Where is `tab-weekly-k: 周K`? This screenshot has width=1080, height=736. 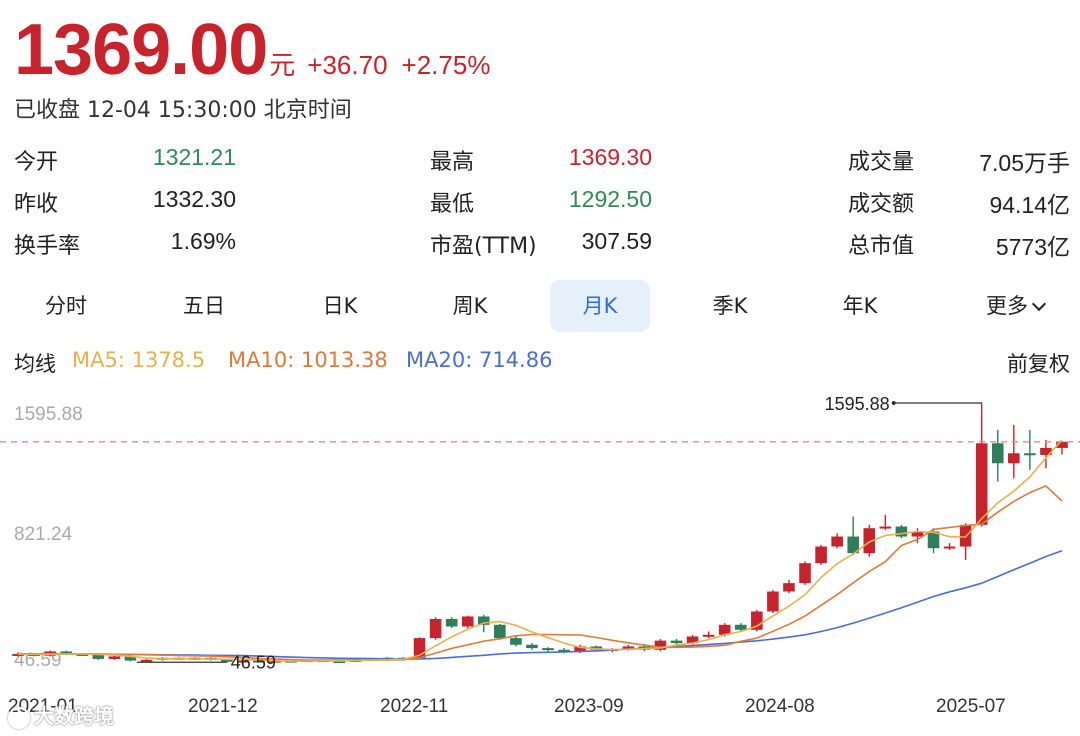
tab-weekly-k: 周K is located at coordinates (470, 306).